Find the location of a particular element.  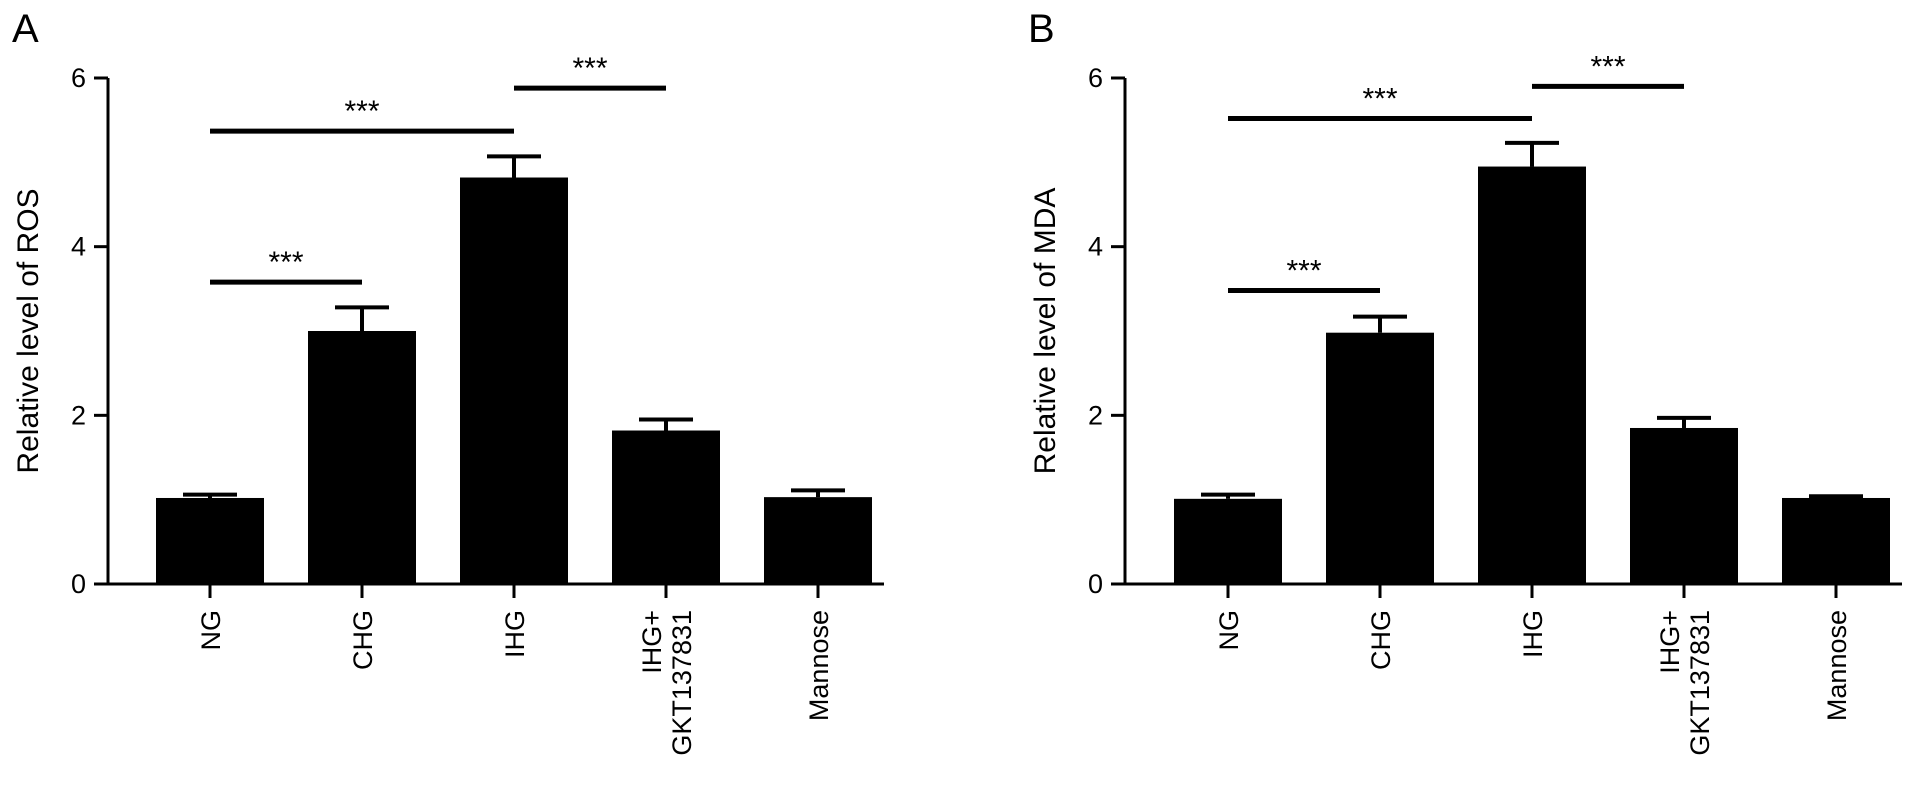

y-axis-title: Relative level of MDA is located at coordinates (1045, 331).